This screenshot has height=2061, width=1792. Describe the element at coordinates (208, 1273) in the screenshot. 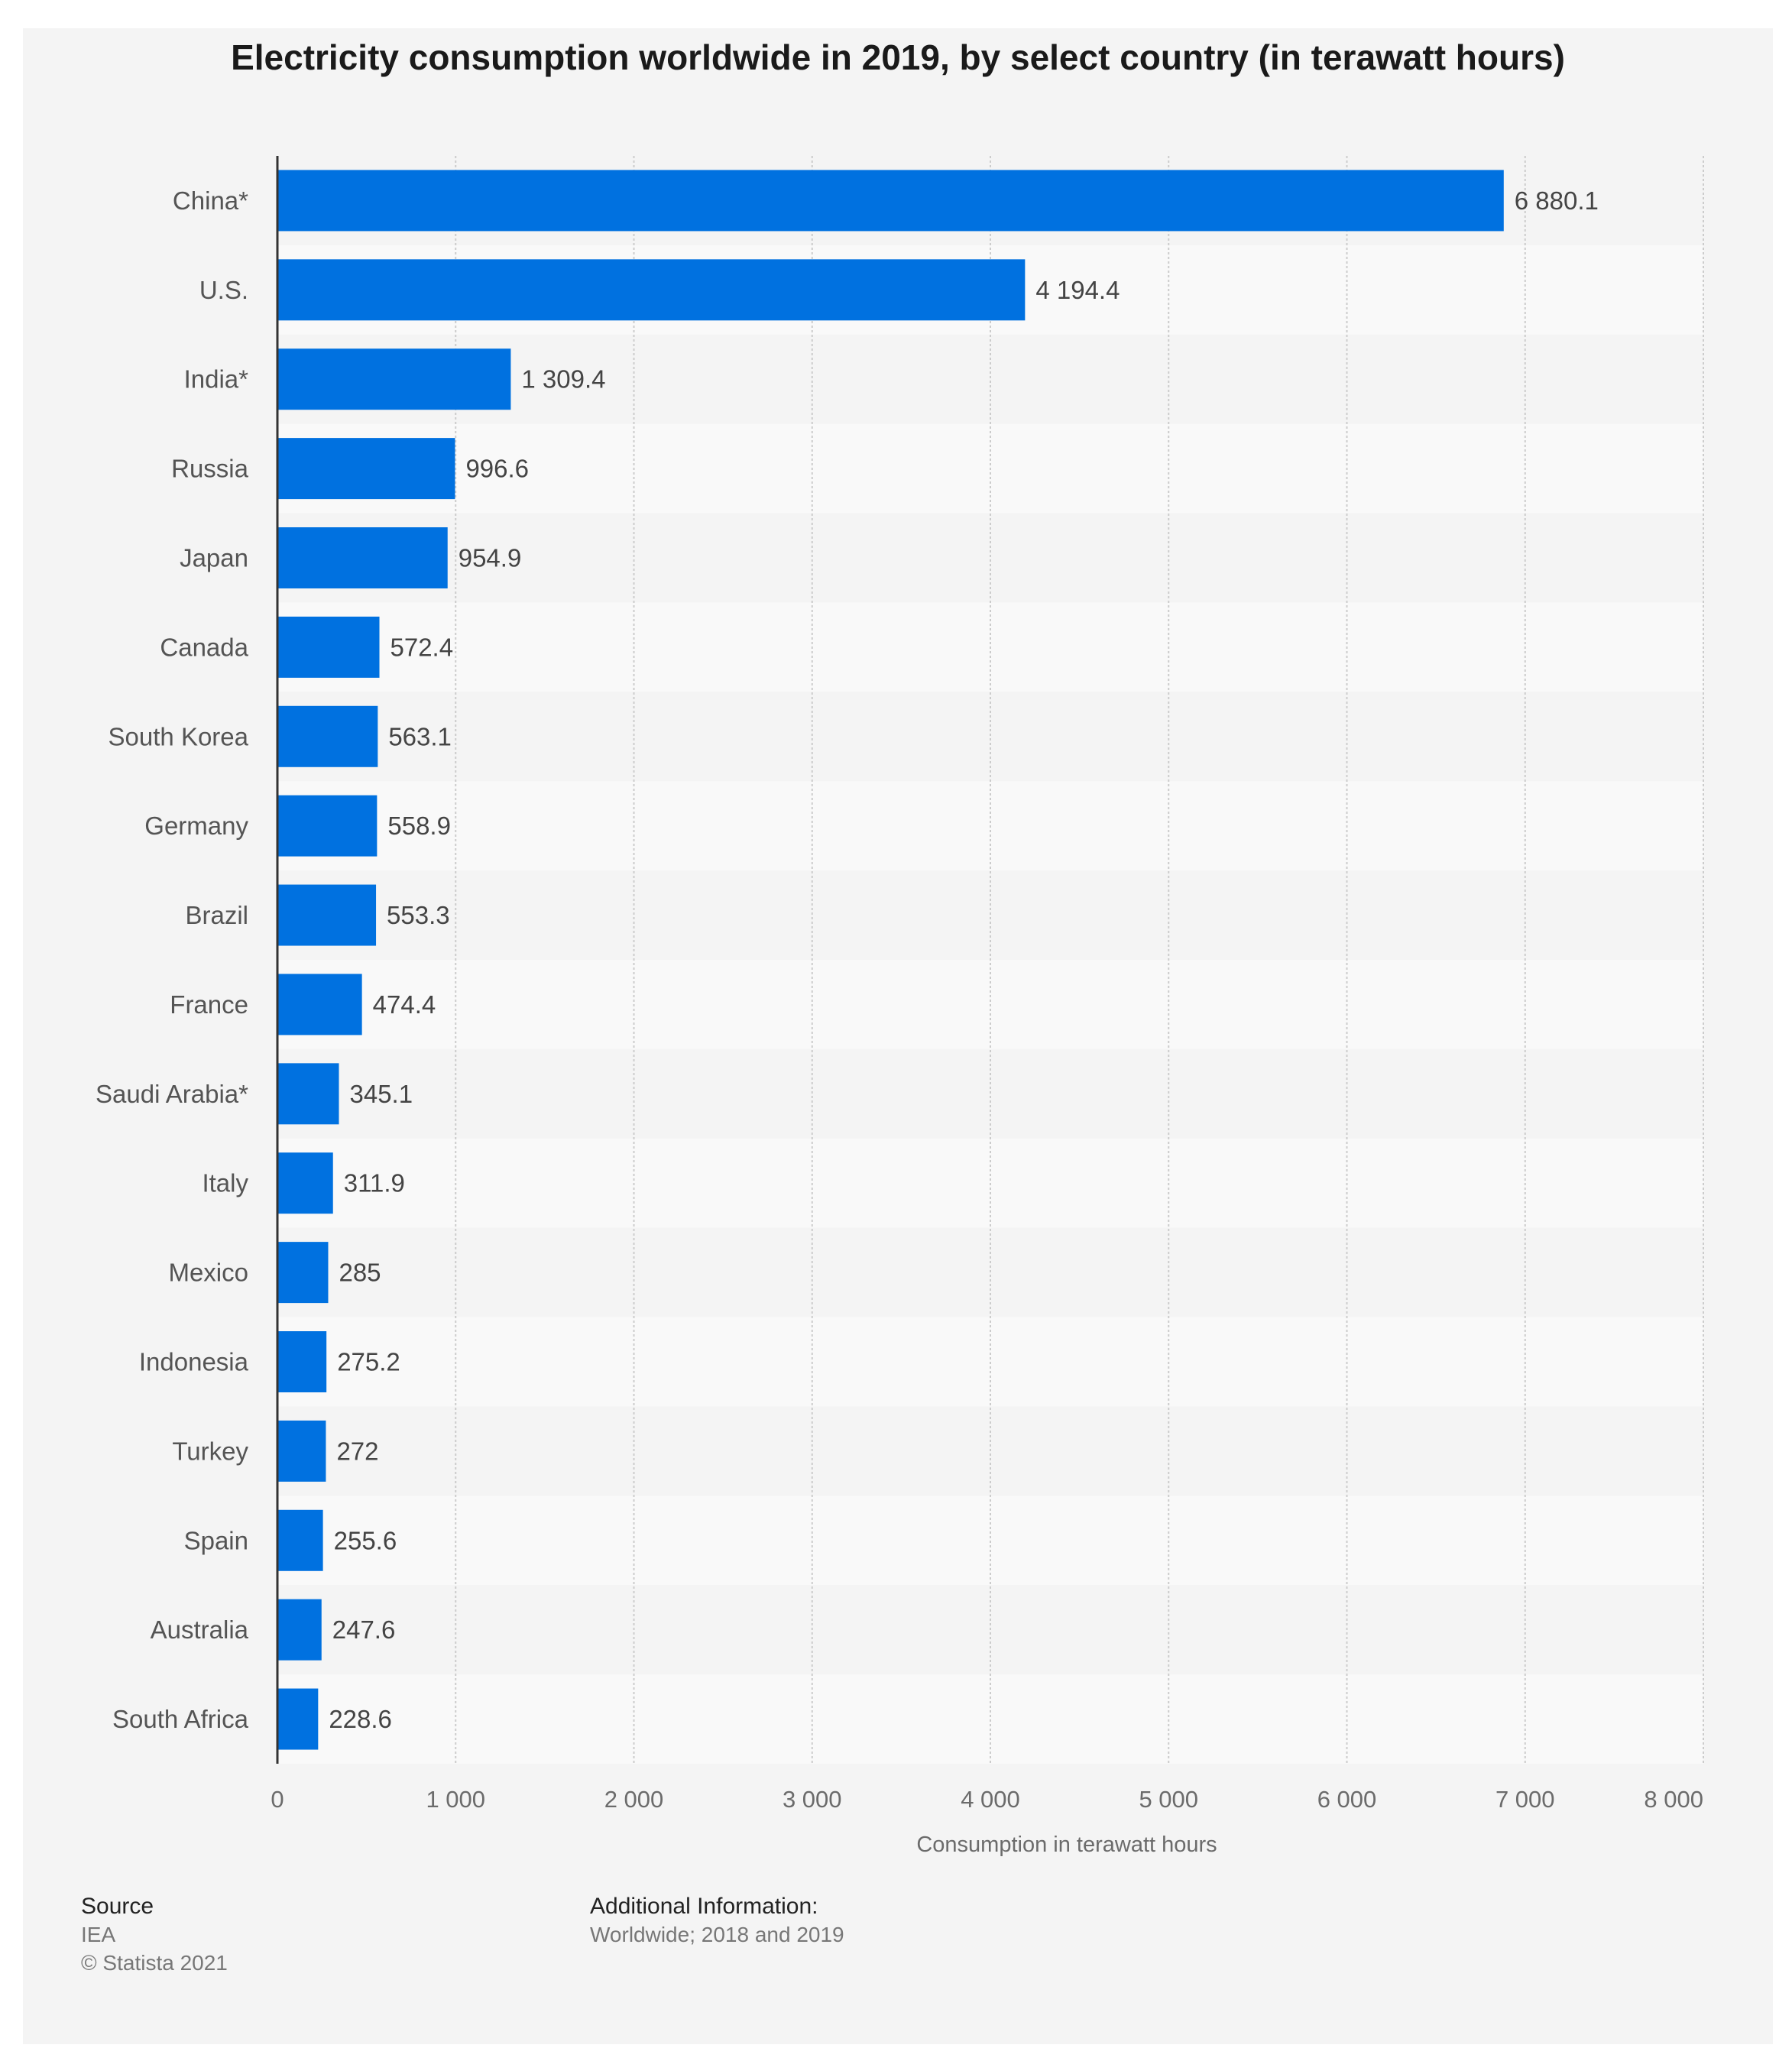

I see `category-label: Mexico` at that location.